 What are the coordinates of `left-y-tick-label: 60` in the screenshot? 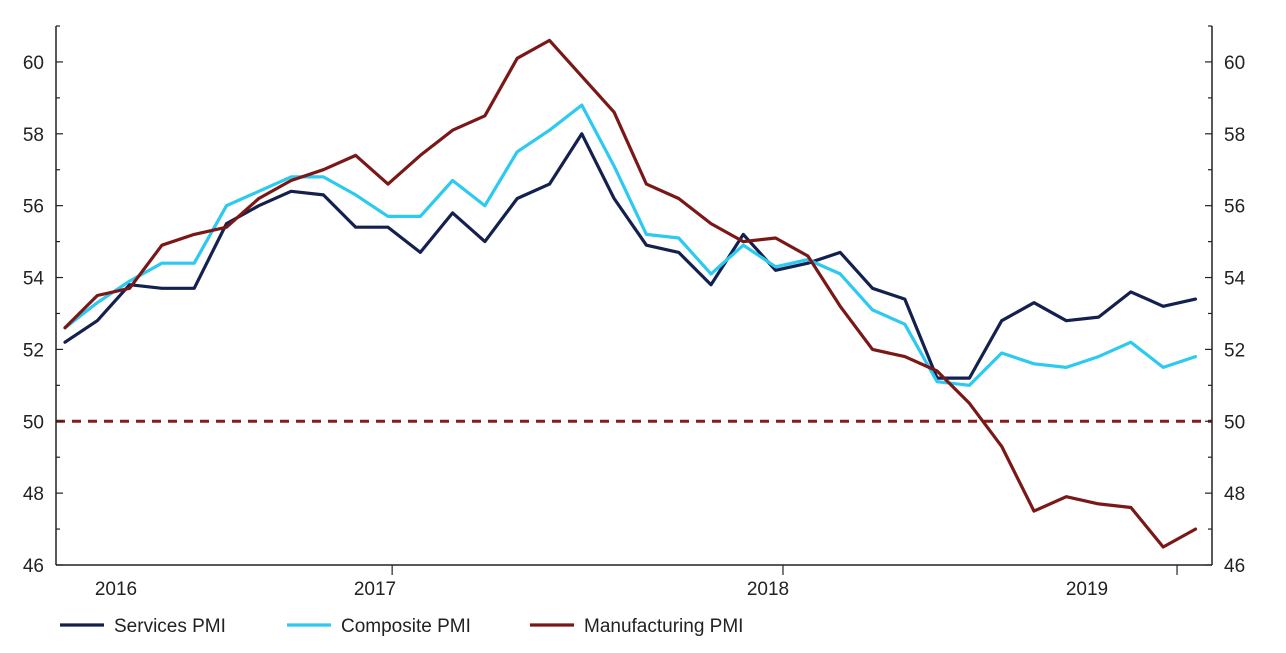 It's located at (33, 63).